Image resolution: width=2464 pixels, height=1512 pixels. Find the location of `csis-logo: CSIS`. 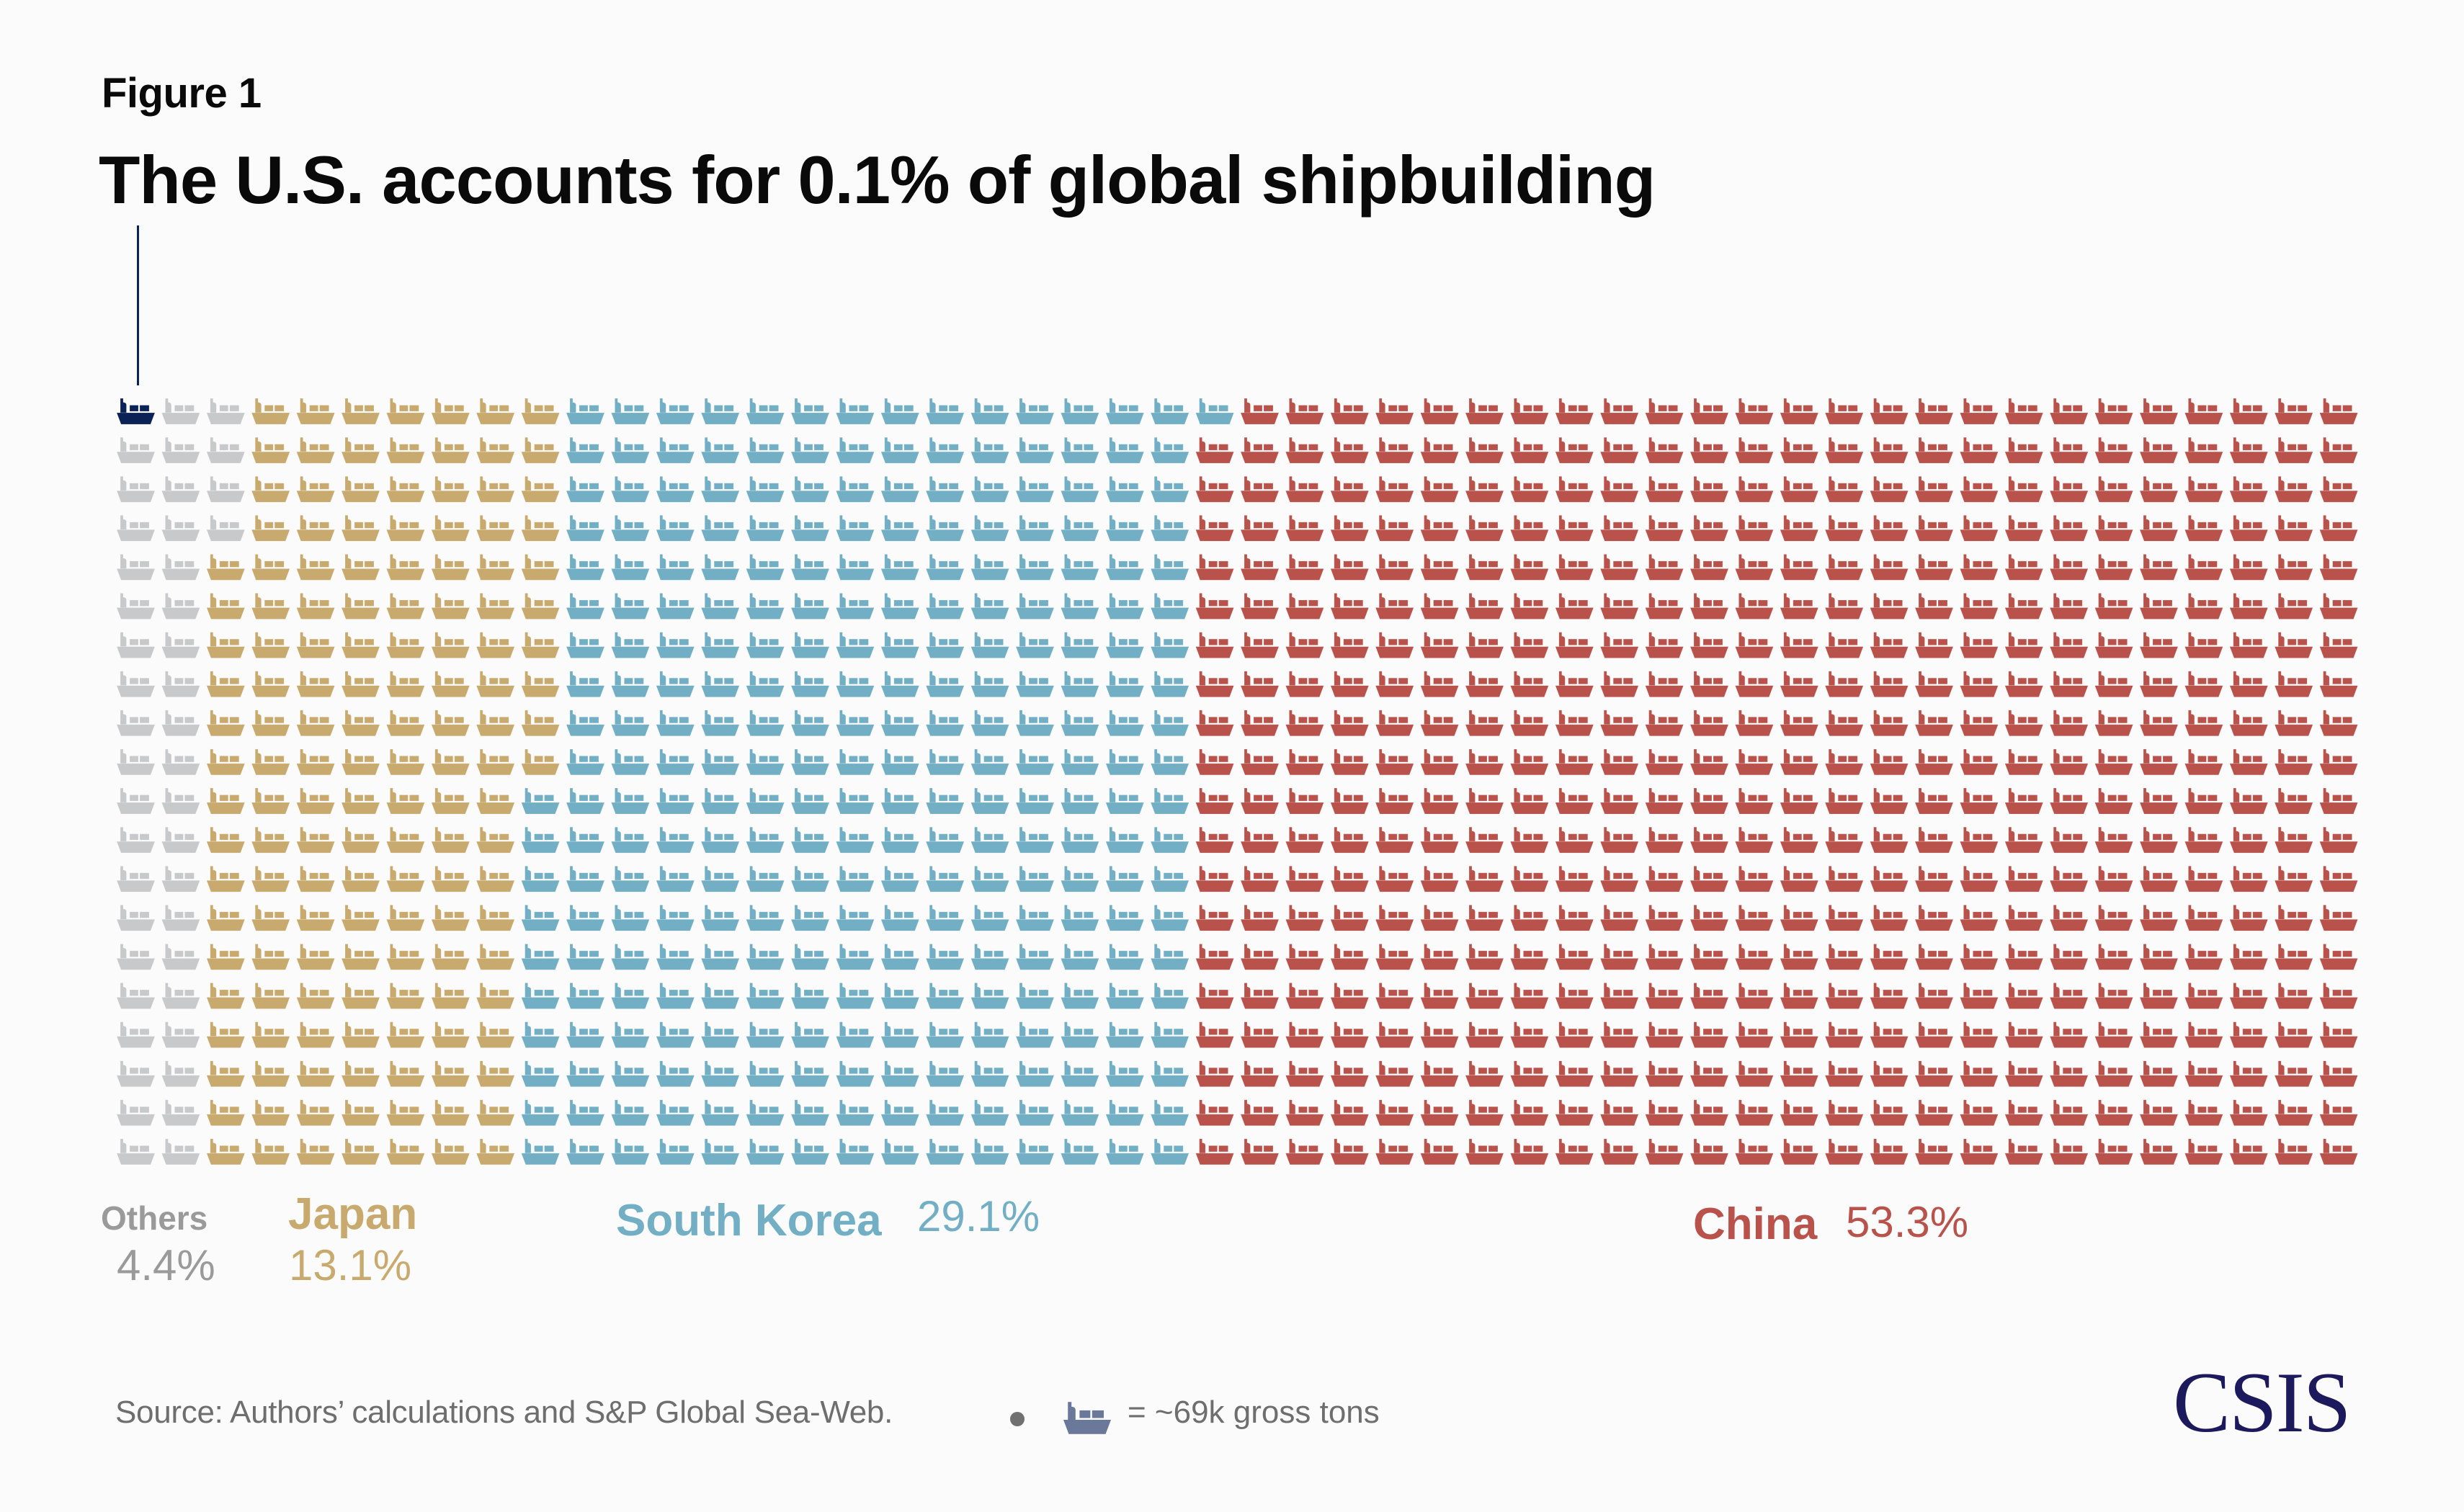

csis-logo: CSIS is located at coordinates (2262, 1402).